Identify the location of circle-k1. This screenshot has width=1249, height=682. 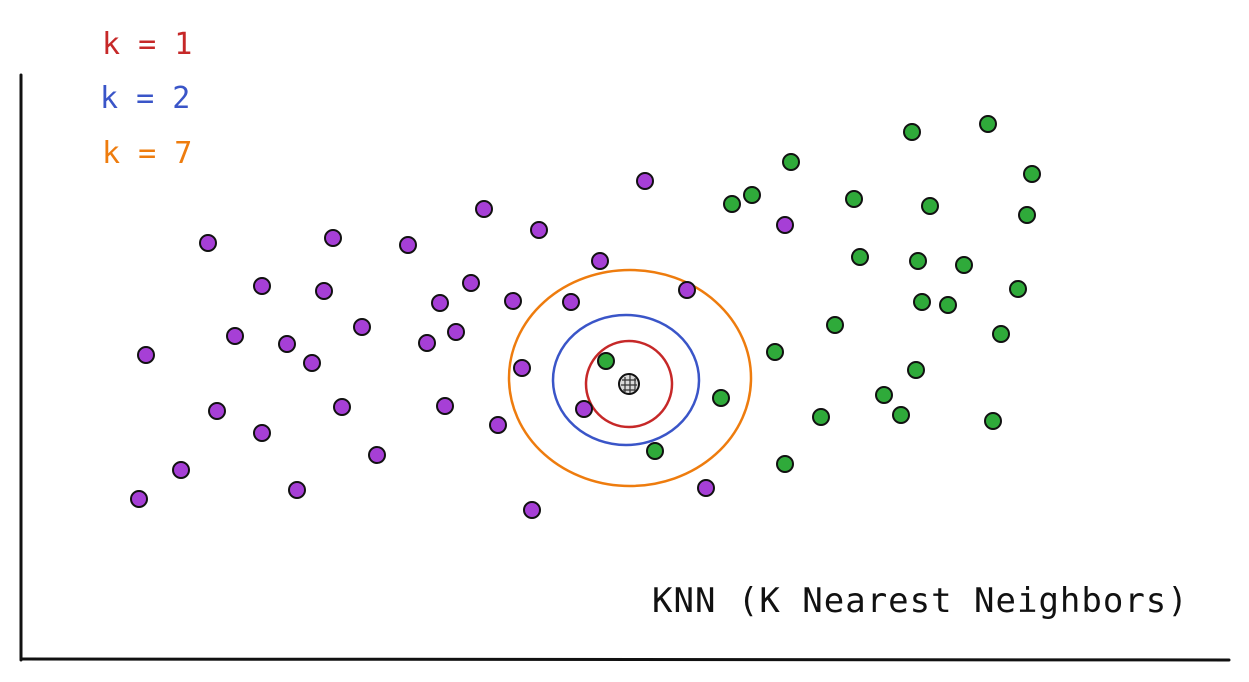
(629, 384).